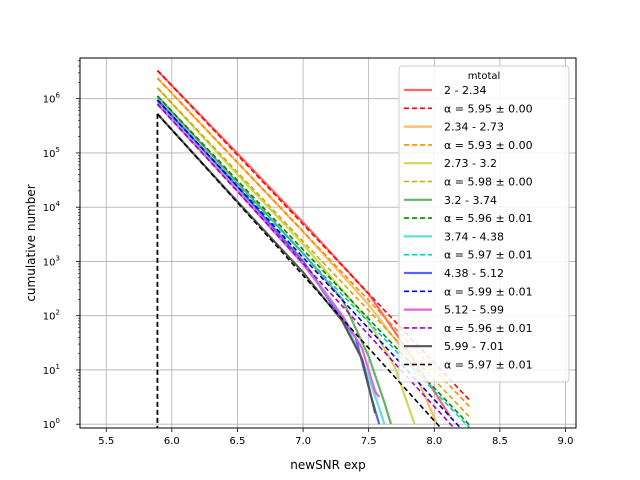  Describe the element at coordinates (369, 441) in the screenshot. I see `x-tick-label: 7.5` at that location.